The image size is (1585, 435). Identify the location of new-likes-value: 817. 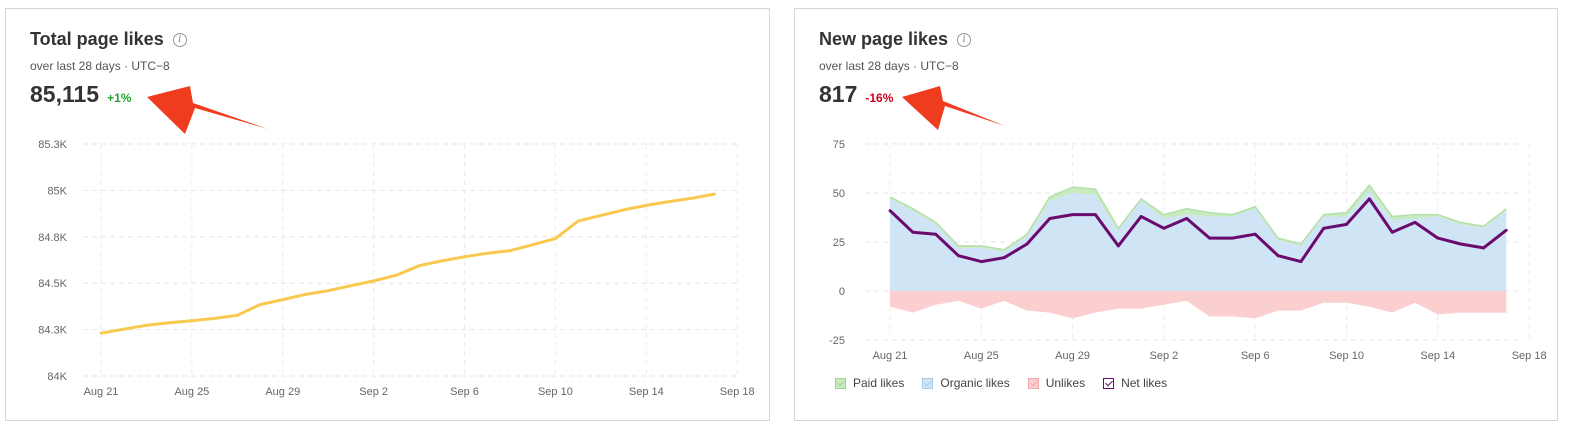
(838, 94).